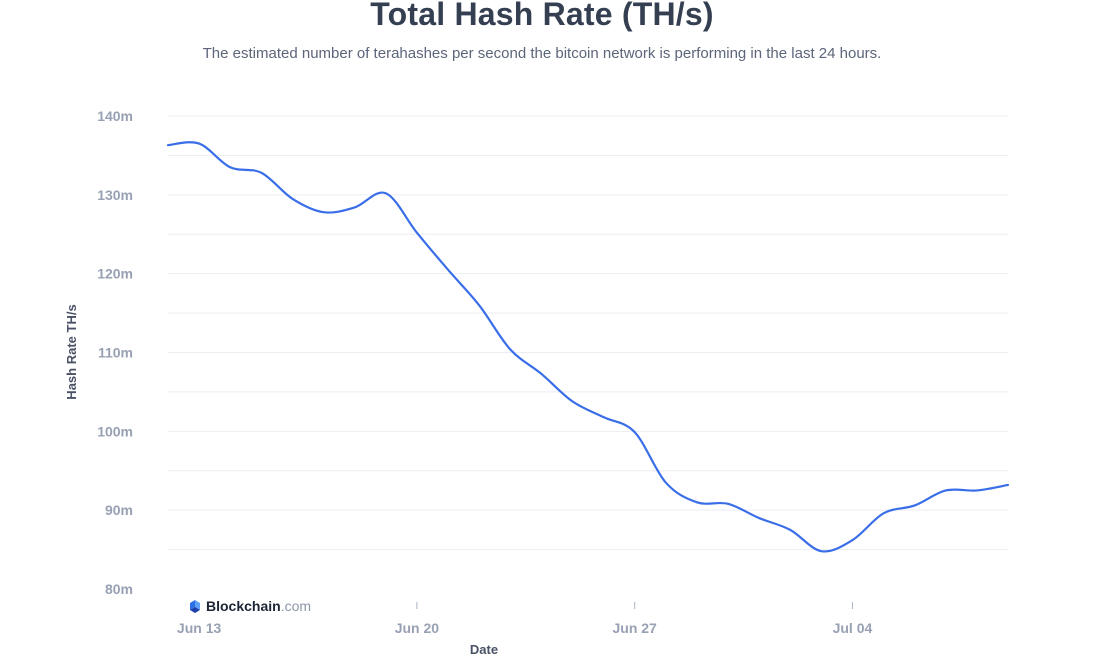  I want to click on x-tick-label: Jun 20, so click(417, 628).